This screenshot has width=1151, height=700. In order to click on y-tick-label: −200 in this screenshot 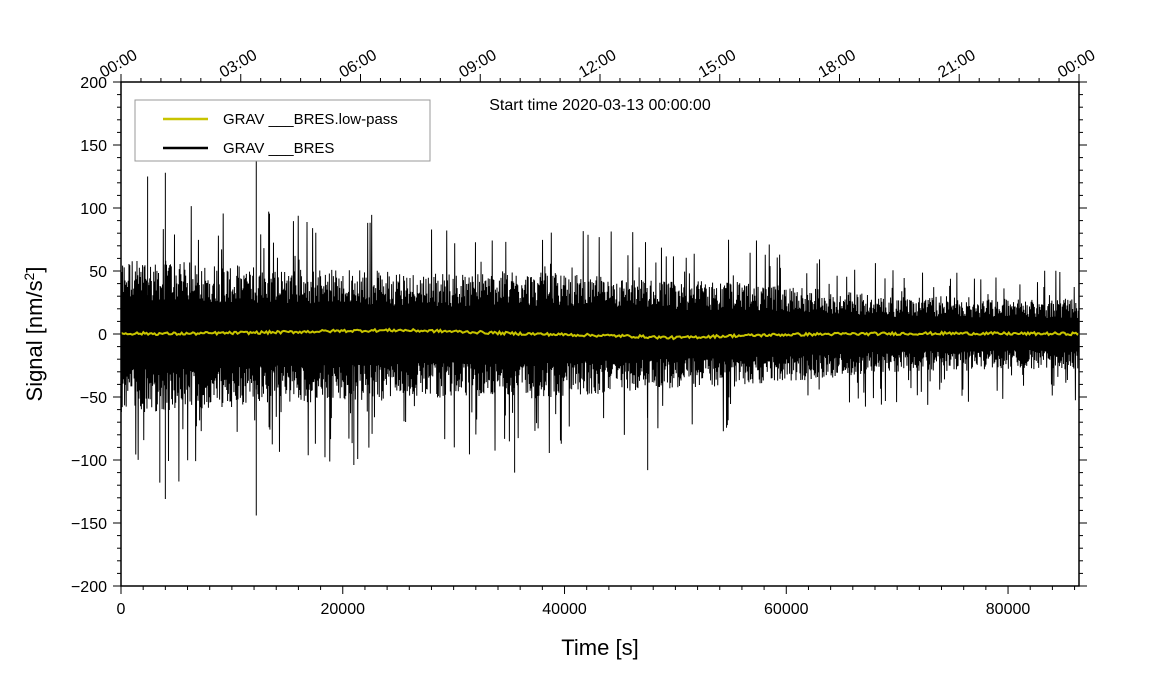, I will do `click(89, 587)`.